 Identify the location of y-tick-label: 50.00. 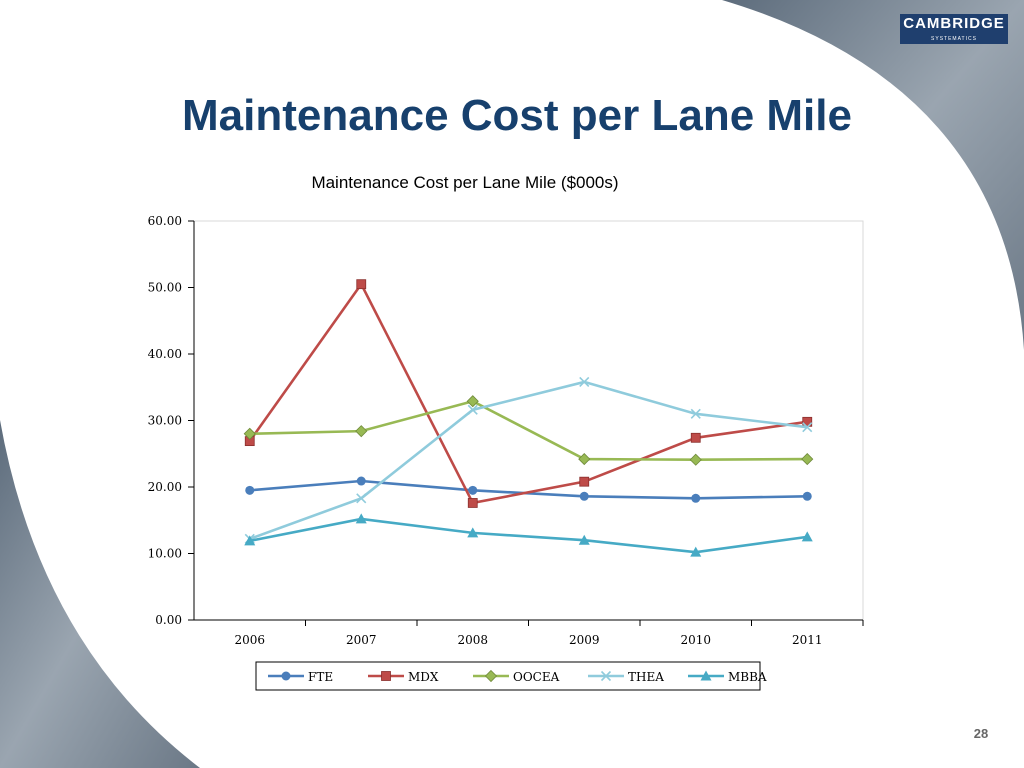
(165, 288).